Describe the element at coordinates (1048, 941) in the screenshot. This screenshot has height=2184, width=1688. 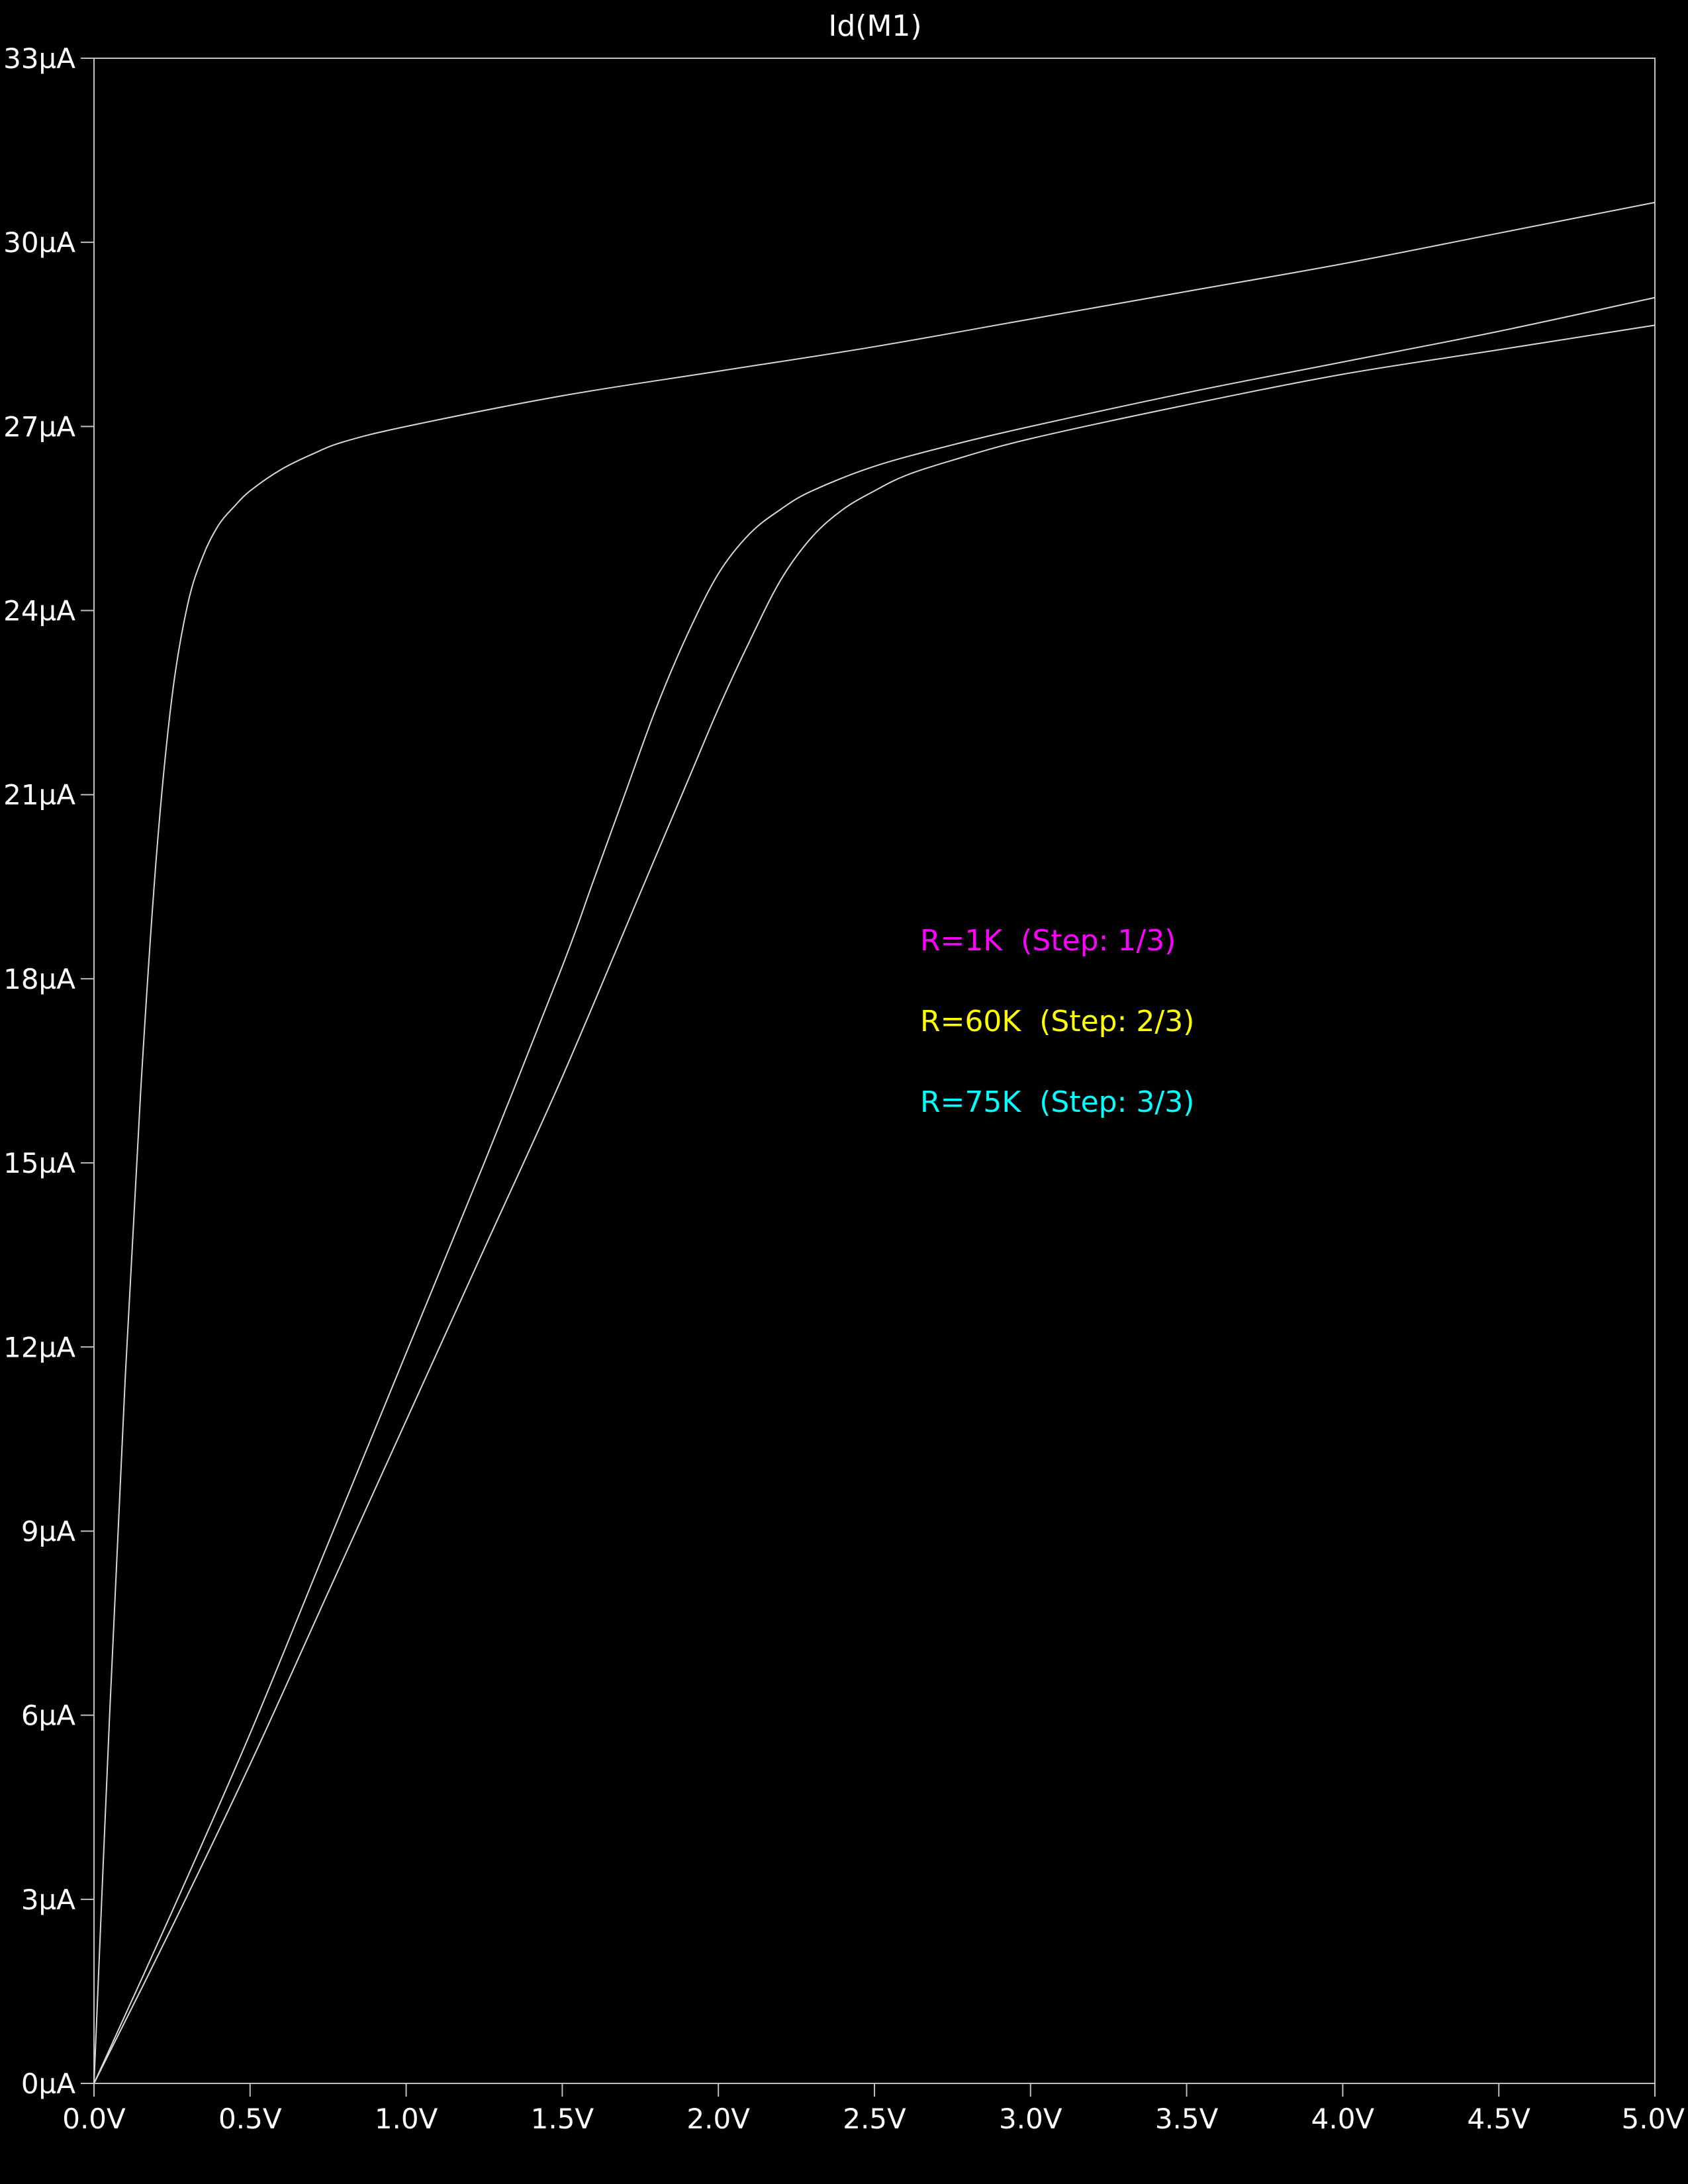
I see `legend-entry-1: R=1K (Step: 1/3)` at that location.